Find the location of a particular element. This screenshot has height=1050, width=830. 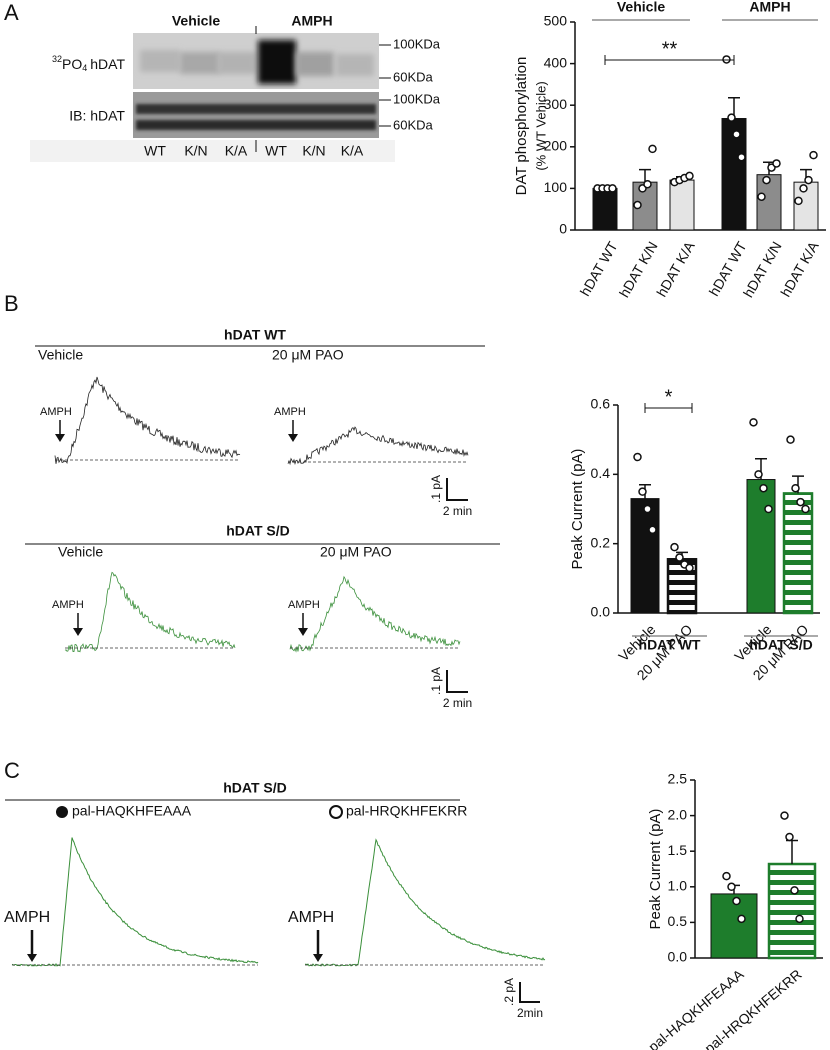

condition-label: 20 μM PAO is located at coordinates (356, 552).